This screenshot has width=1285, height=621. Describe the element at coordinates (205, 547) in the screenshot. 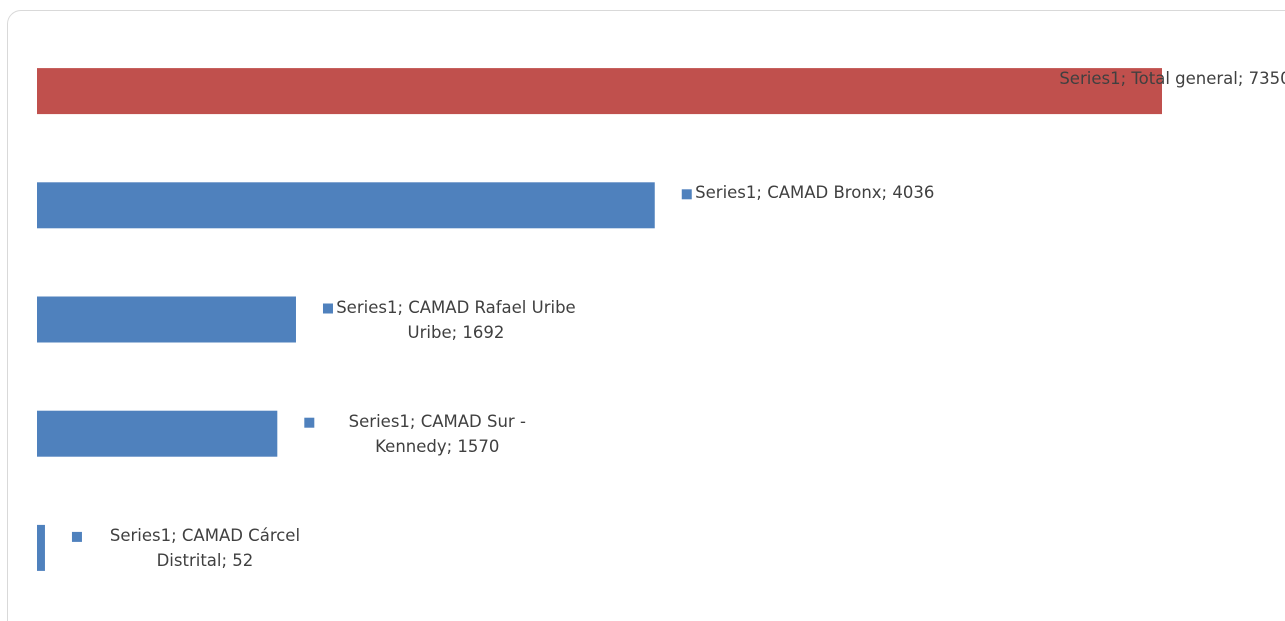

I see `data-label: Series1; CAMAD Cárcel Distrital; 52` at that location.